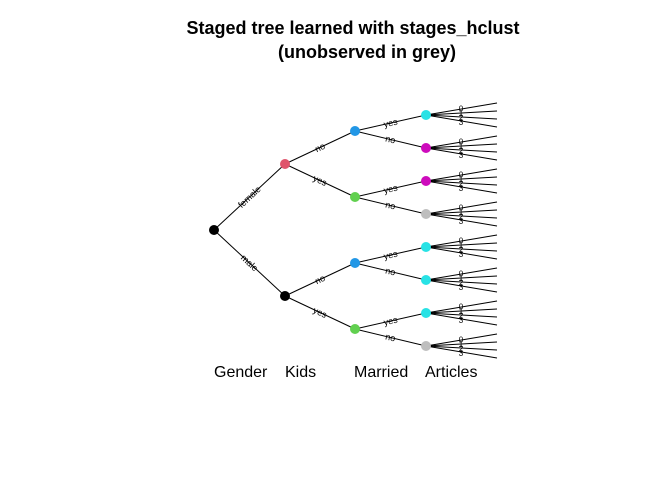 The image size is (672, 480). What do you see at coordinates (345, 372) in the screenshot?
I see `variable-labels: Gender Kids Married Articles` at bounding box center [345, 372].